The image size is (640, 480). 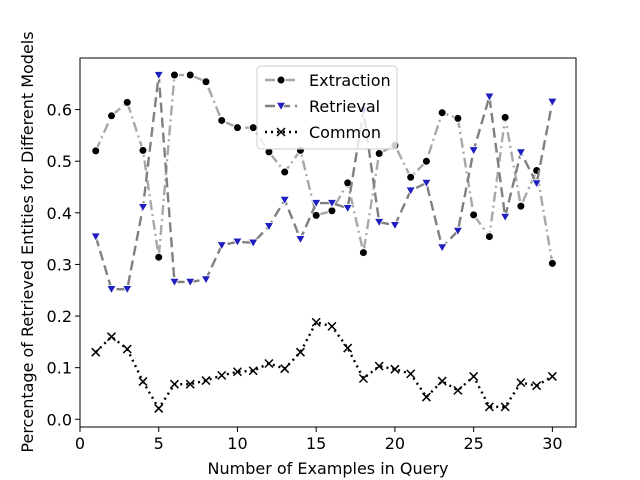 What do you see at coordinates (59, 264) in the screenshot?
I see `y-tick-label: 0.3` at bounding box center [59, 264].